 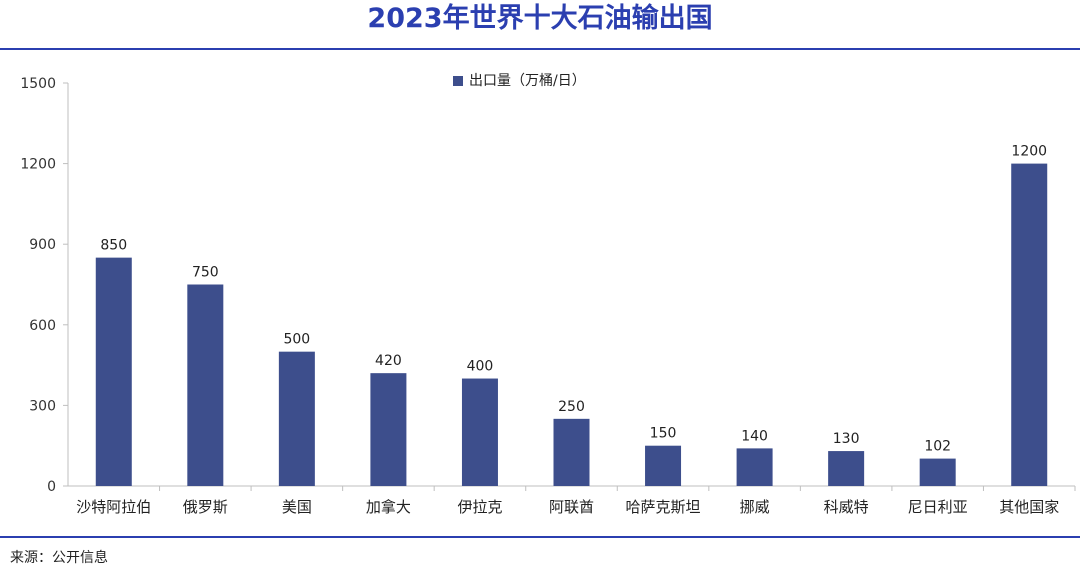 I want to click on x-tick-label: 尼日利亚, so click(x=938, y=507).